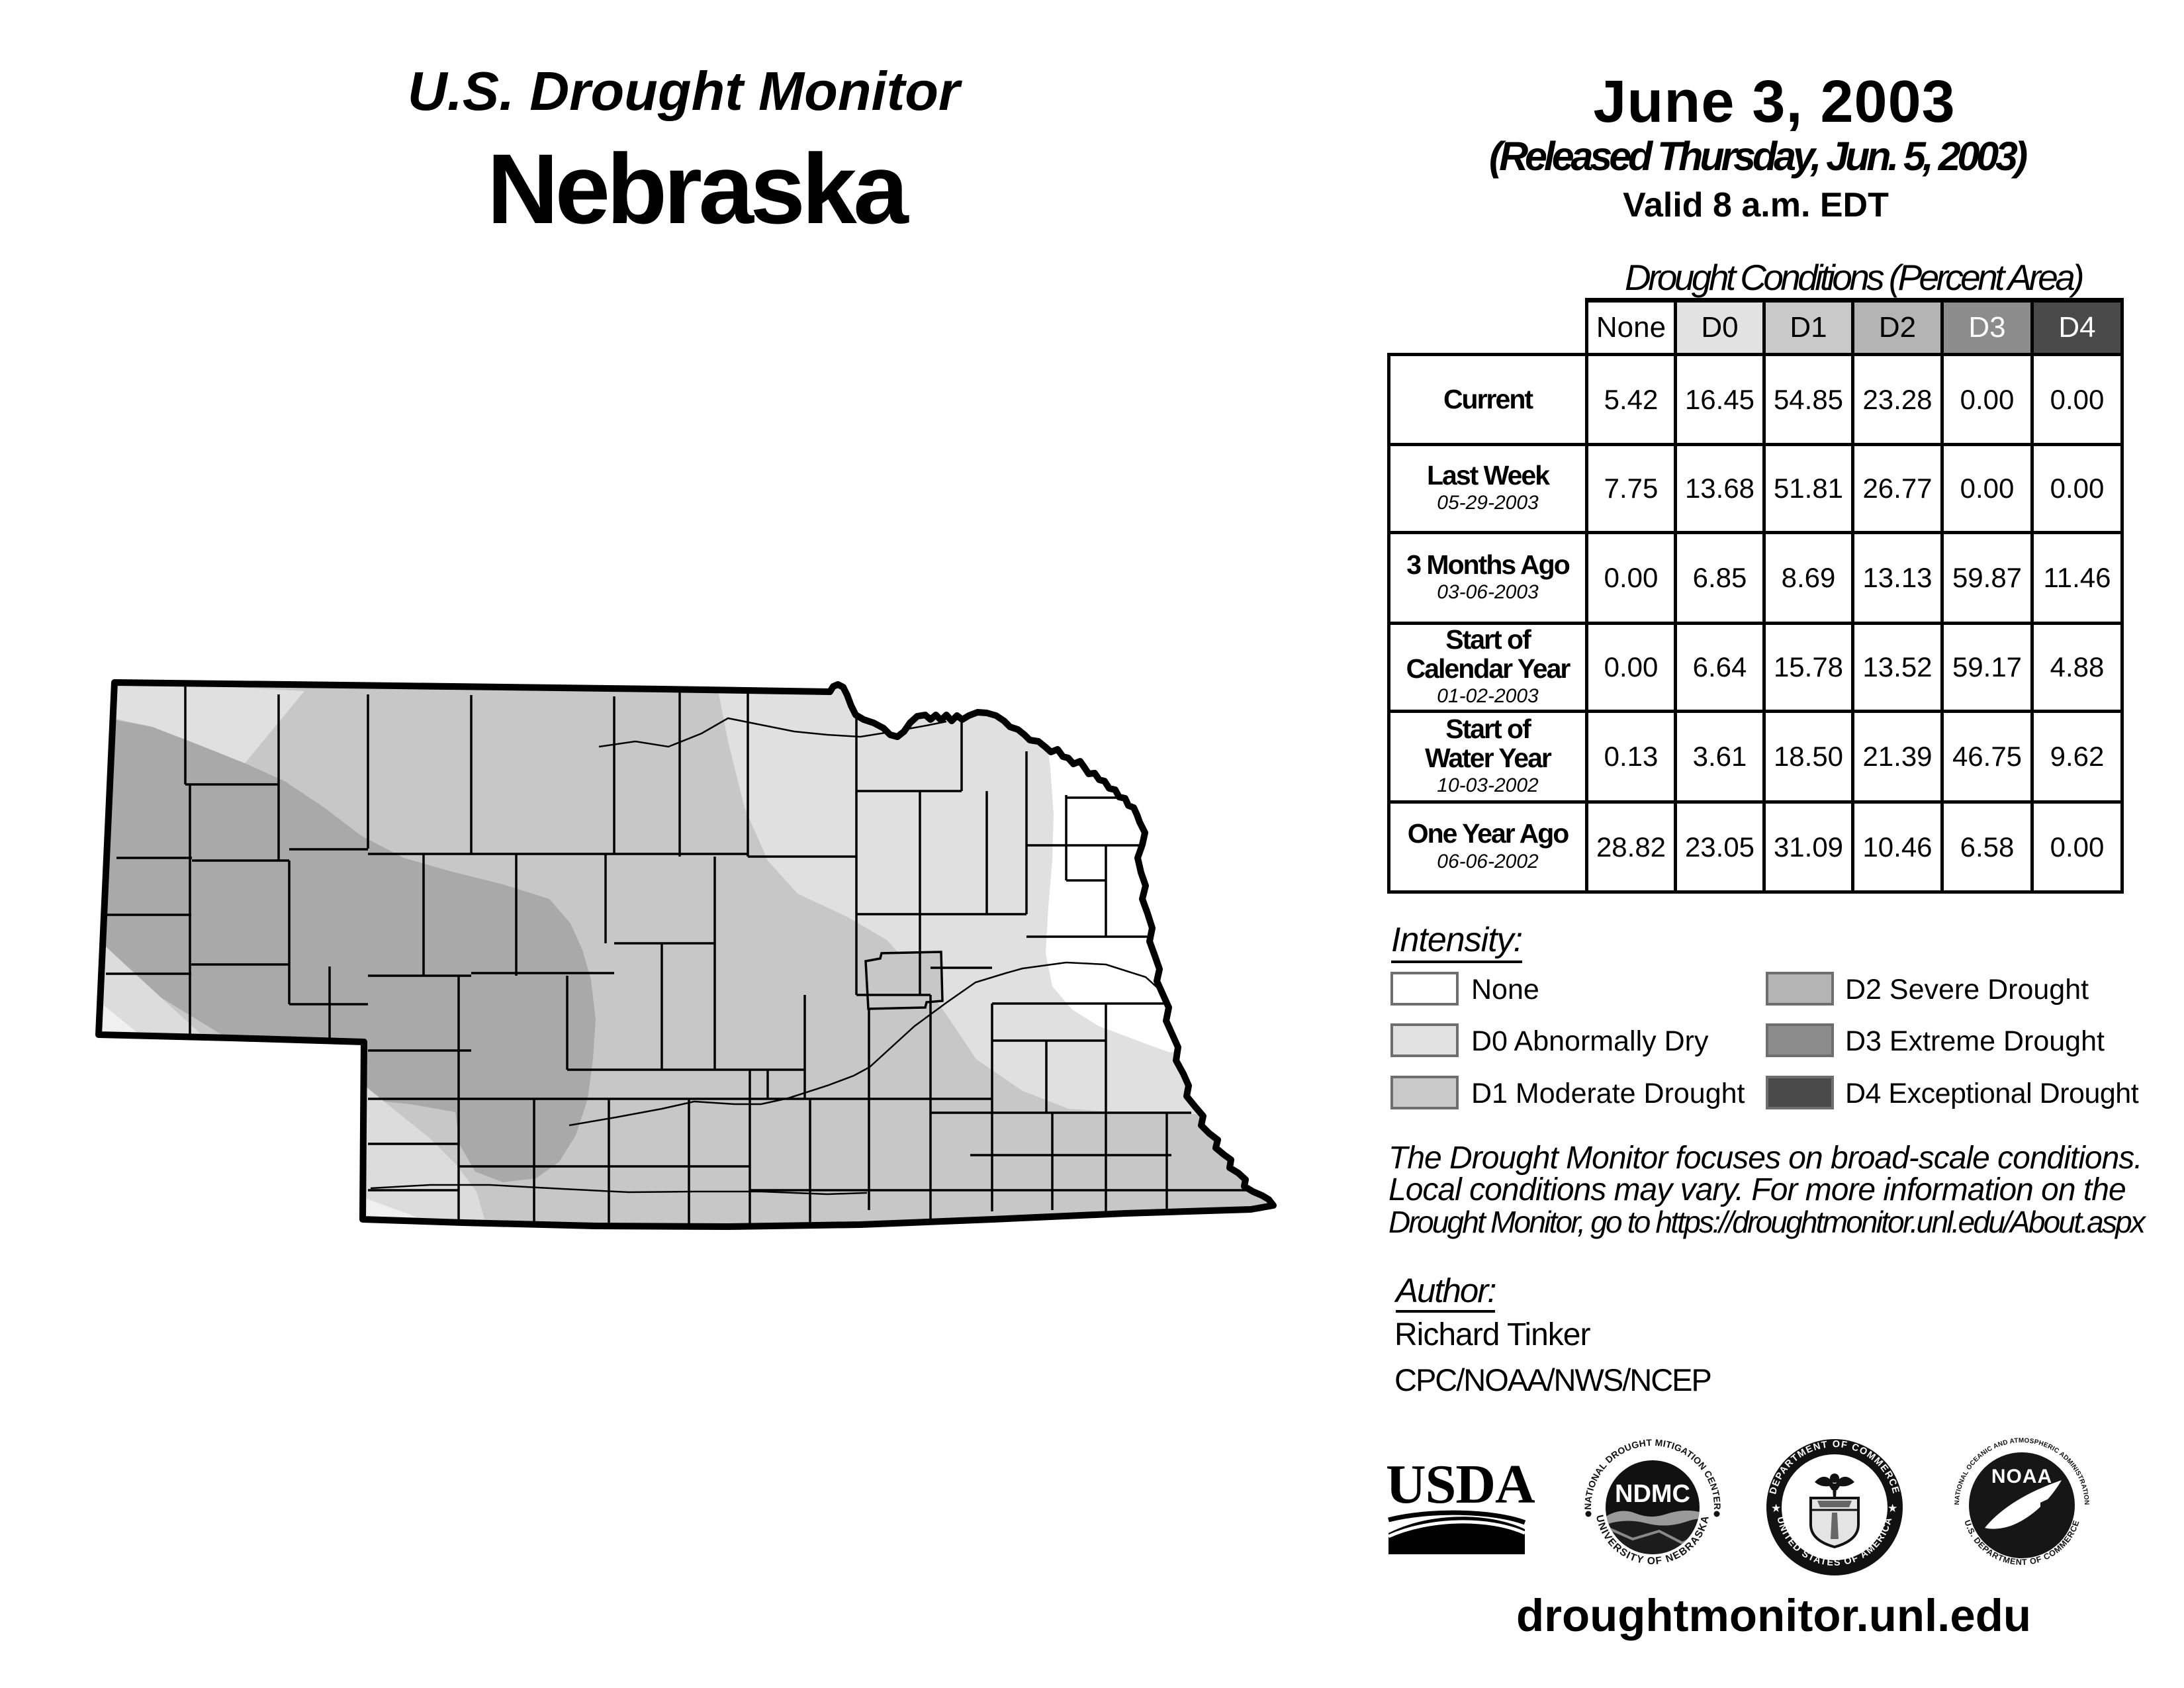 The image size is (2184, 1688). Describe the element at coordinates (1460, 1484) in the screenshot. I see `svg-text: USDA` at that location.